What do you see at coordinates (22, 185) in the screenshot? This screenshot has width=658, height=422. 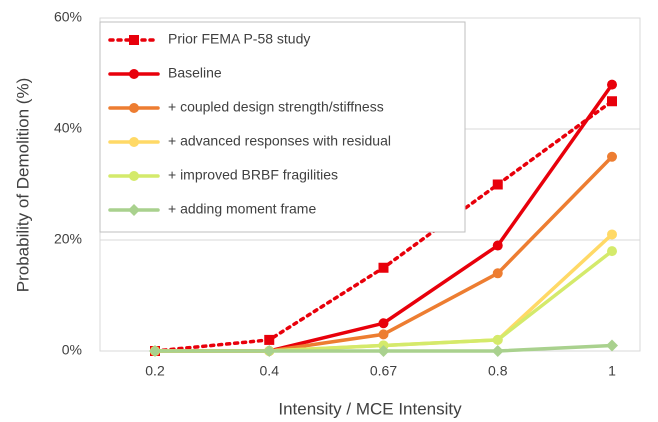 I see `y-axis-title: Probability of Demolition (%)` at bounding box center [22, 185].